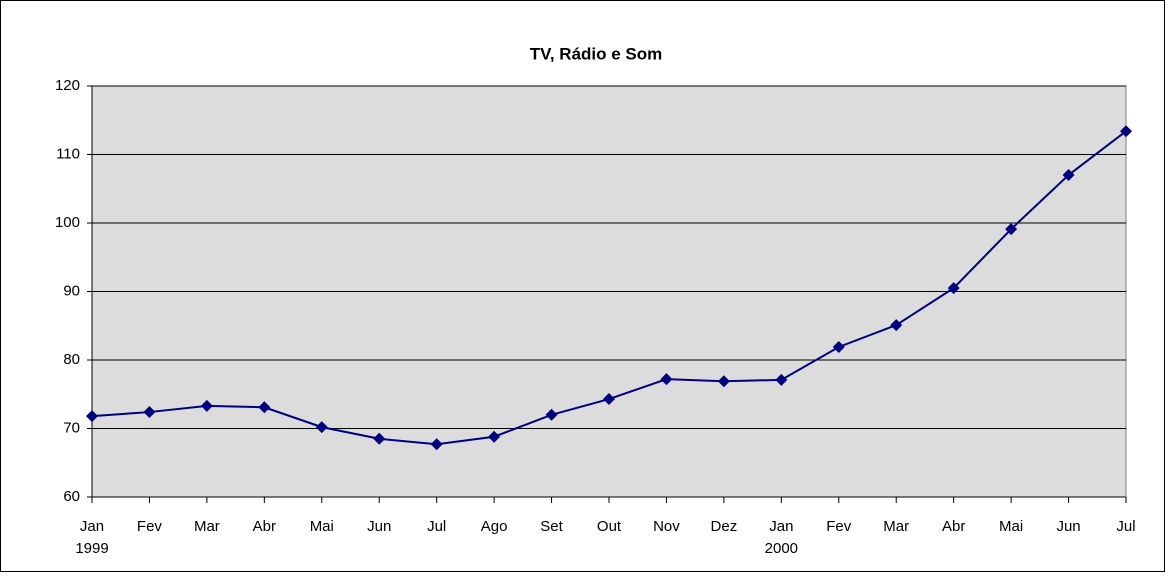  Describe the element at coordinates (551, 526) in the screenshot. I see `x-tick-label: Set` at that location.